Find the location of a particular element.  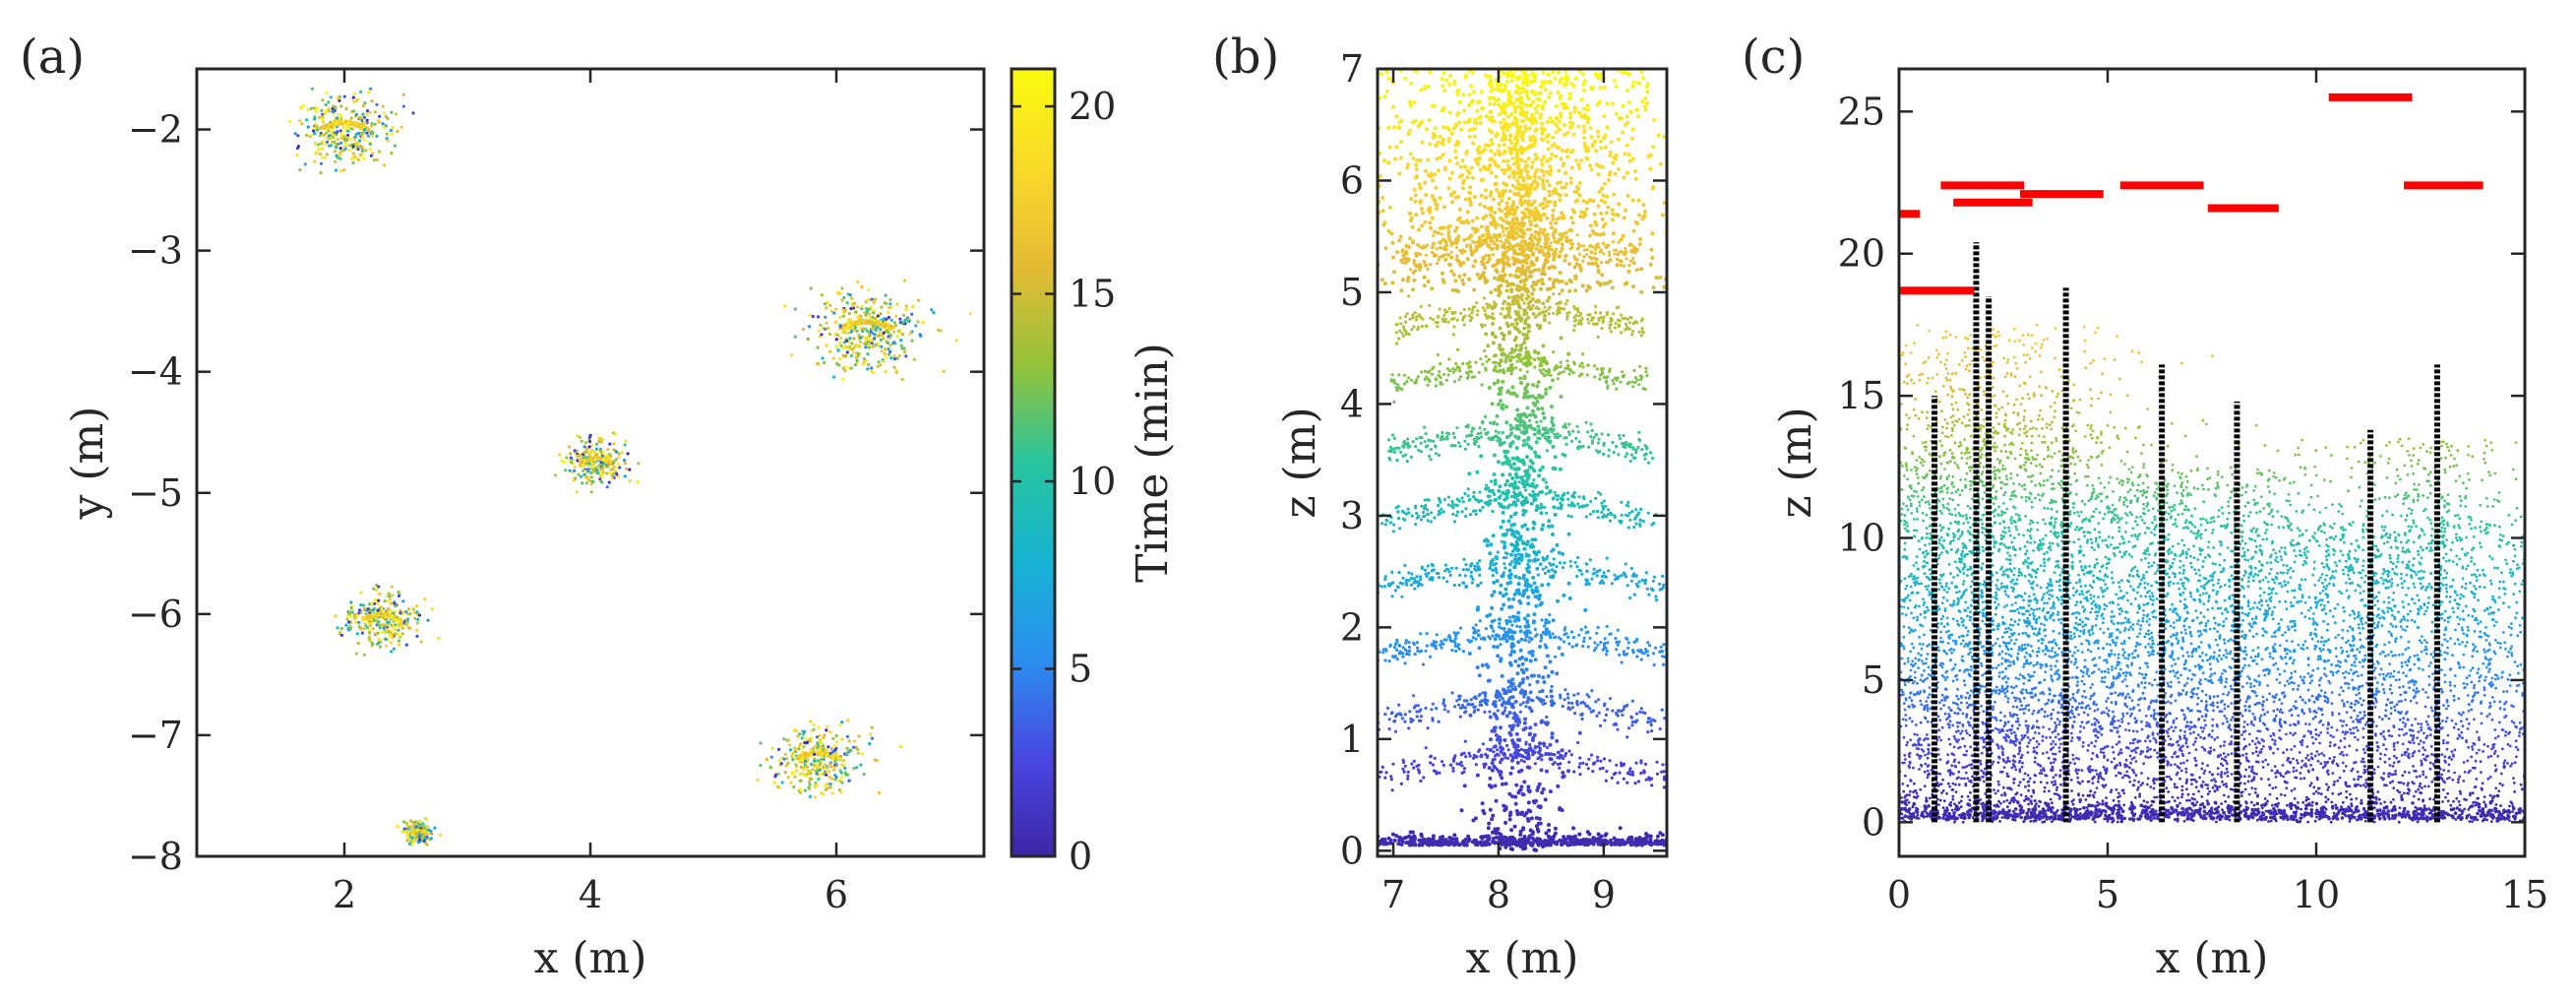

panel-b-points is located at coordinates (1514, 460).